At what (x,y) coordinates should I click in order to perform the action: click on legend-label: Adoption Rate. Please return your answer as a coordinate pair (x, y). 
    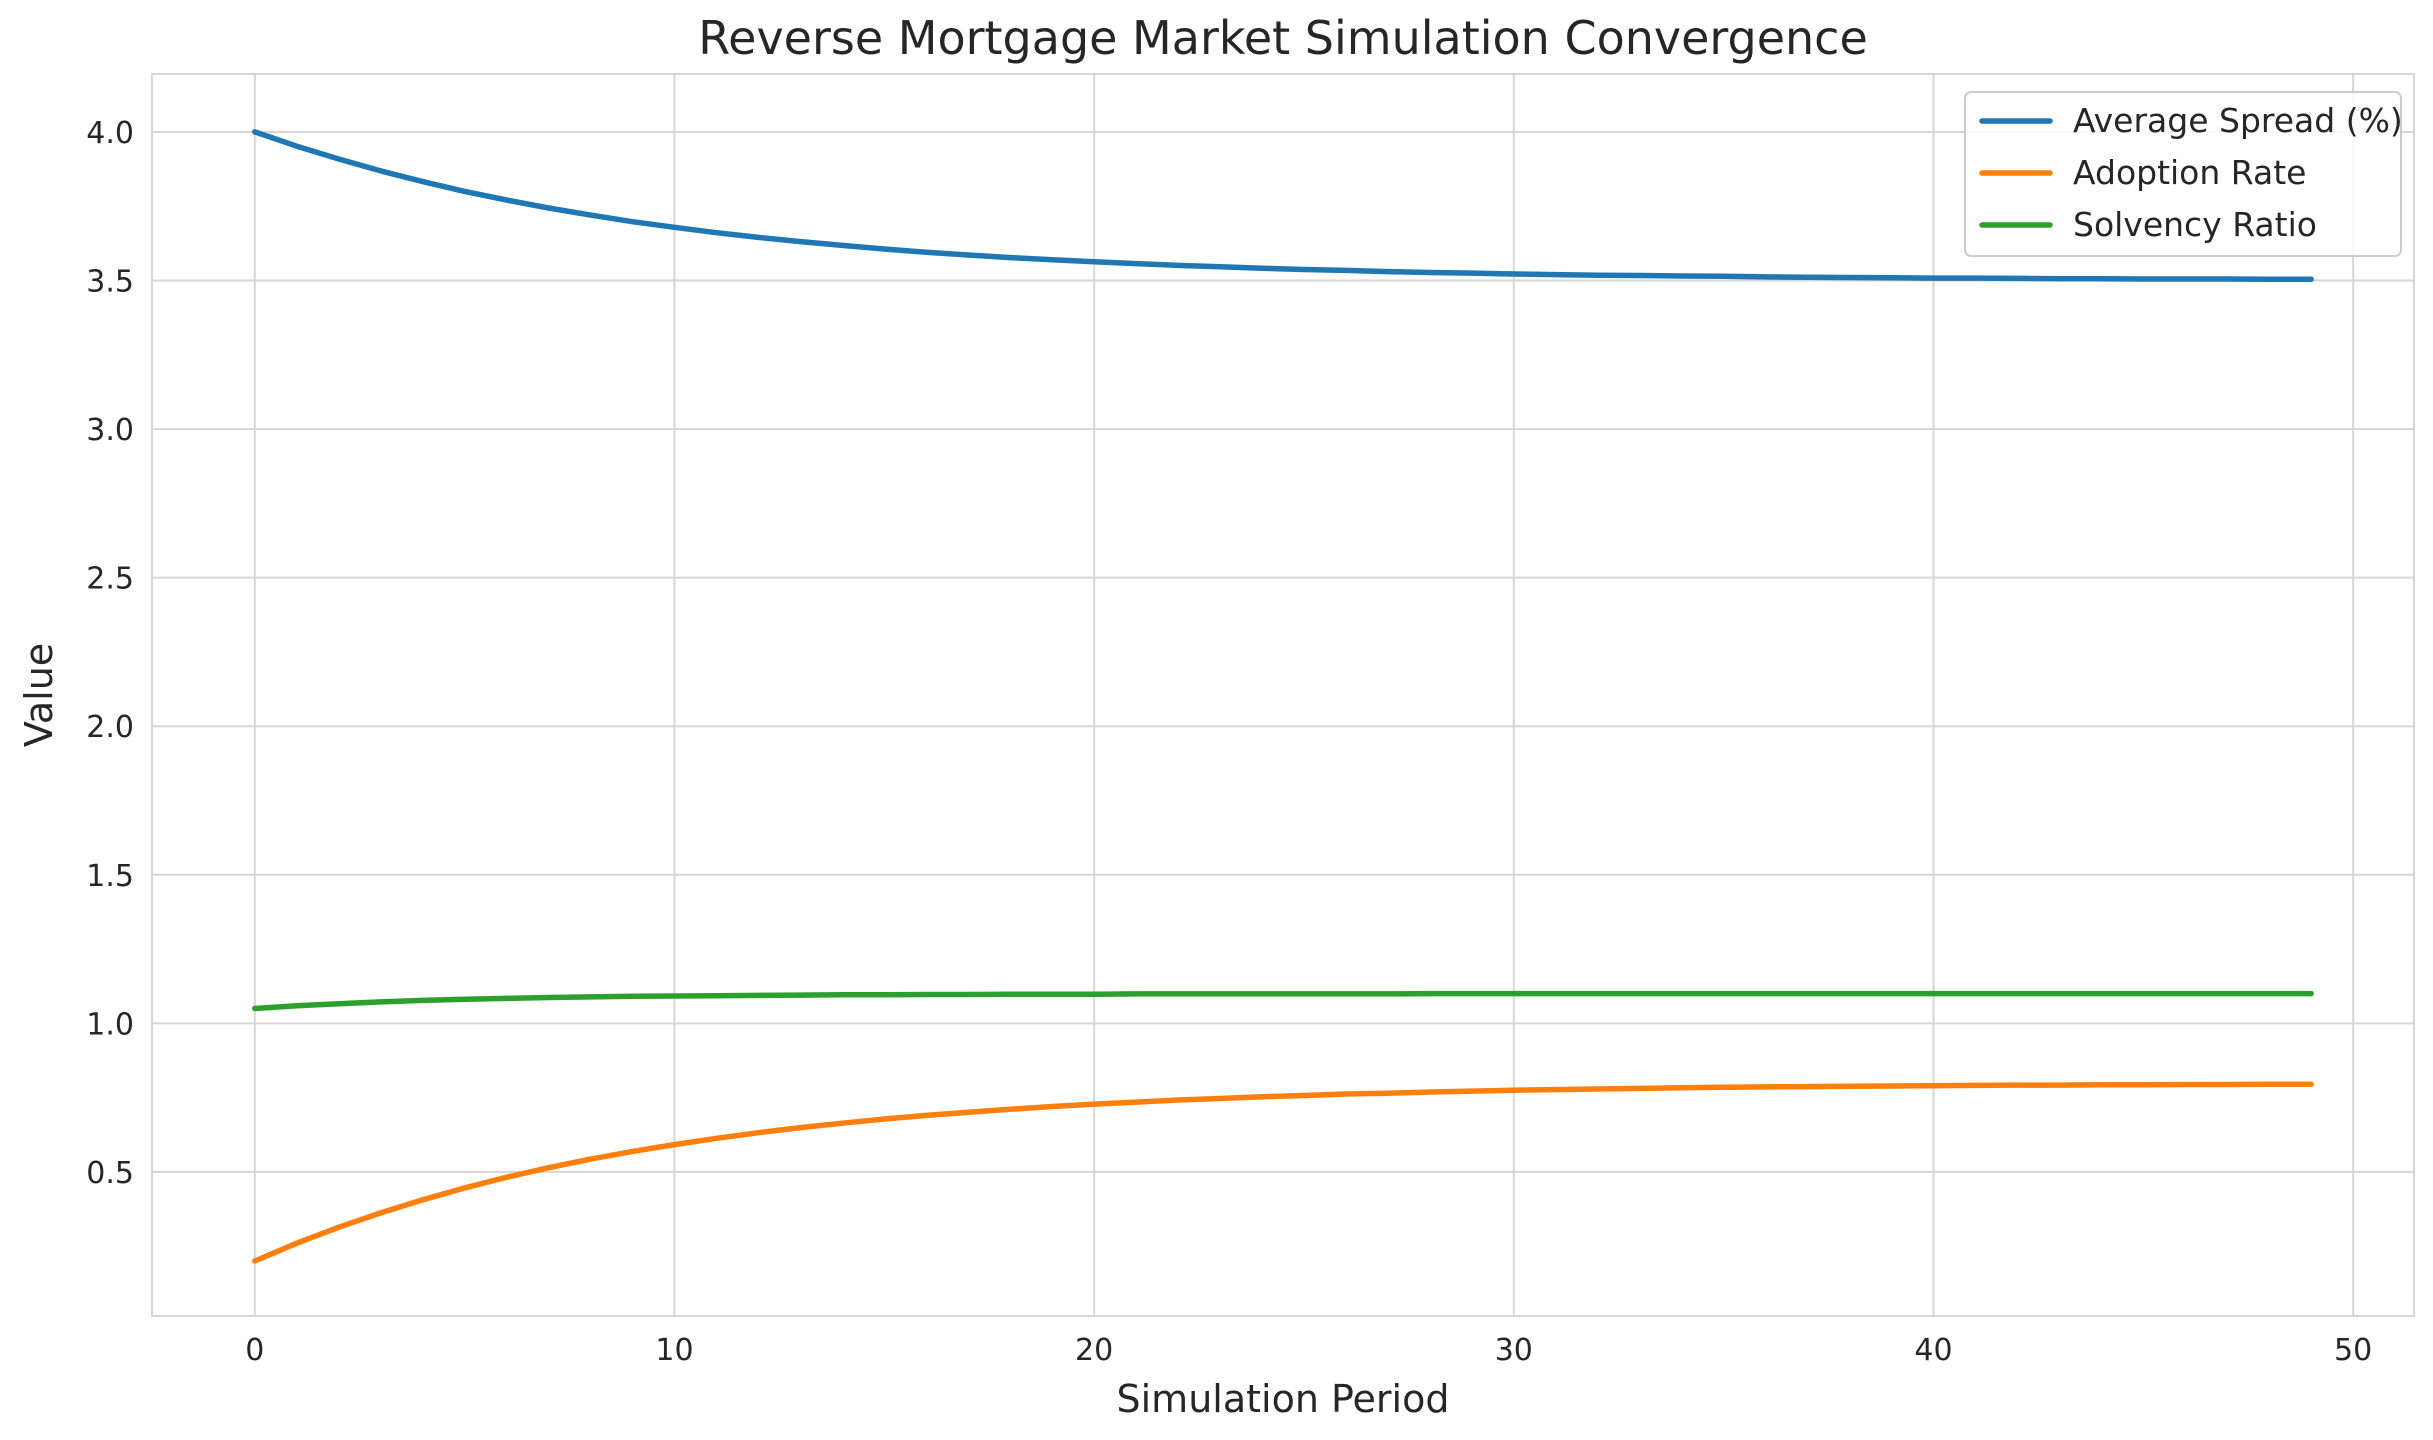
    Looking at the image, I should click on (2189, 172).